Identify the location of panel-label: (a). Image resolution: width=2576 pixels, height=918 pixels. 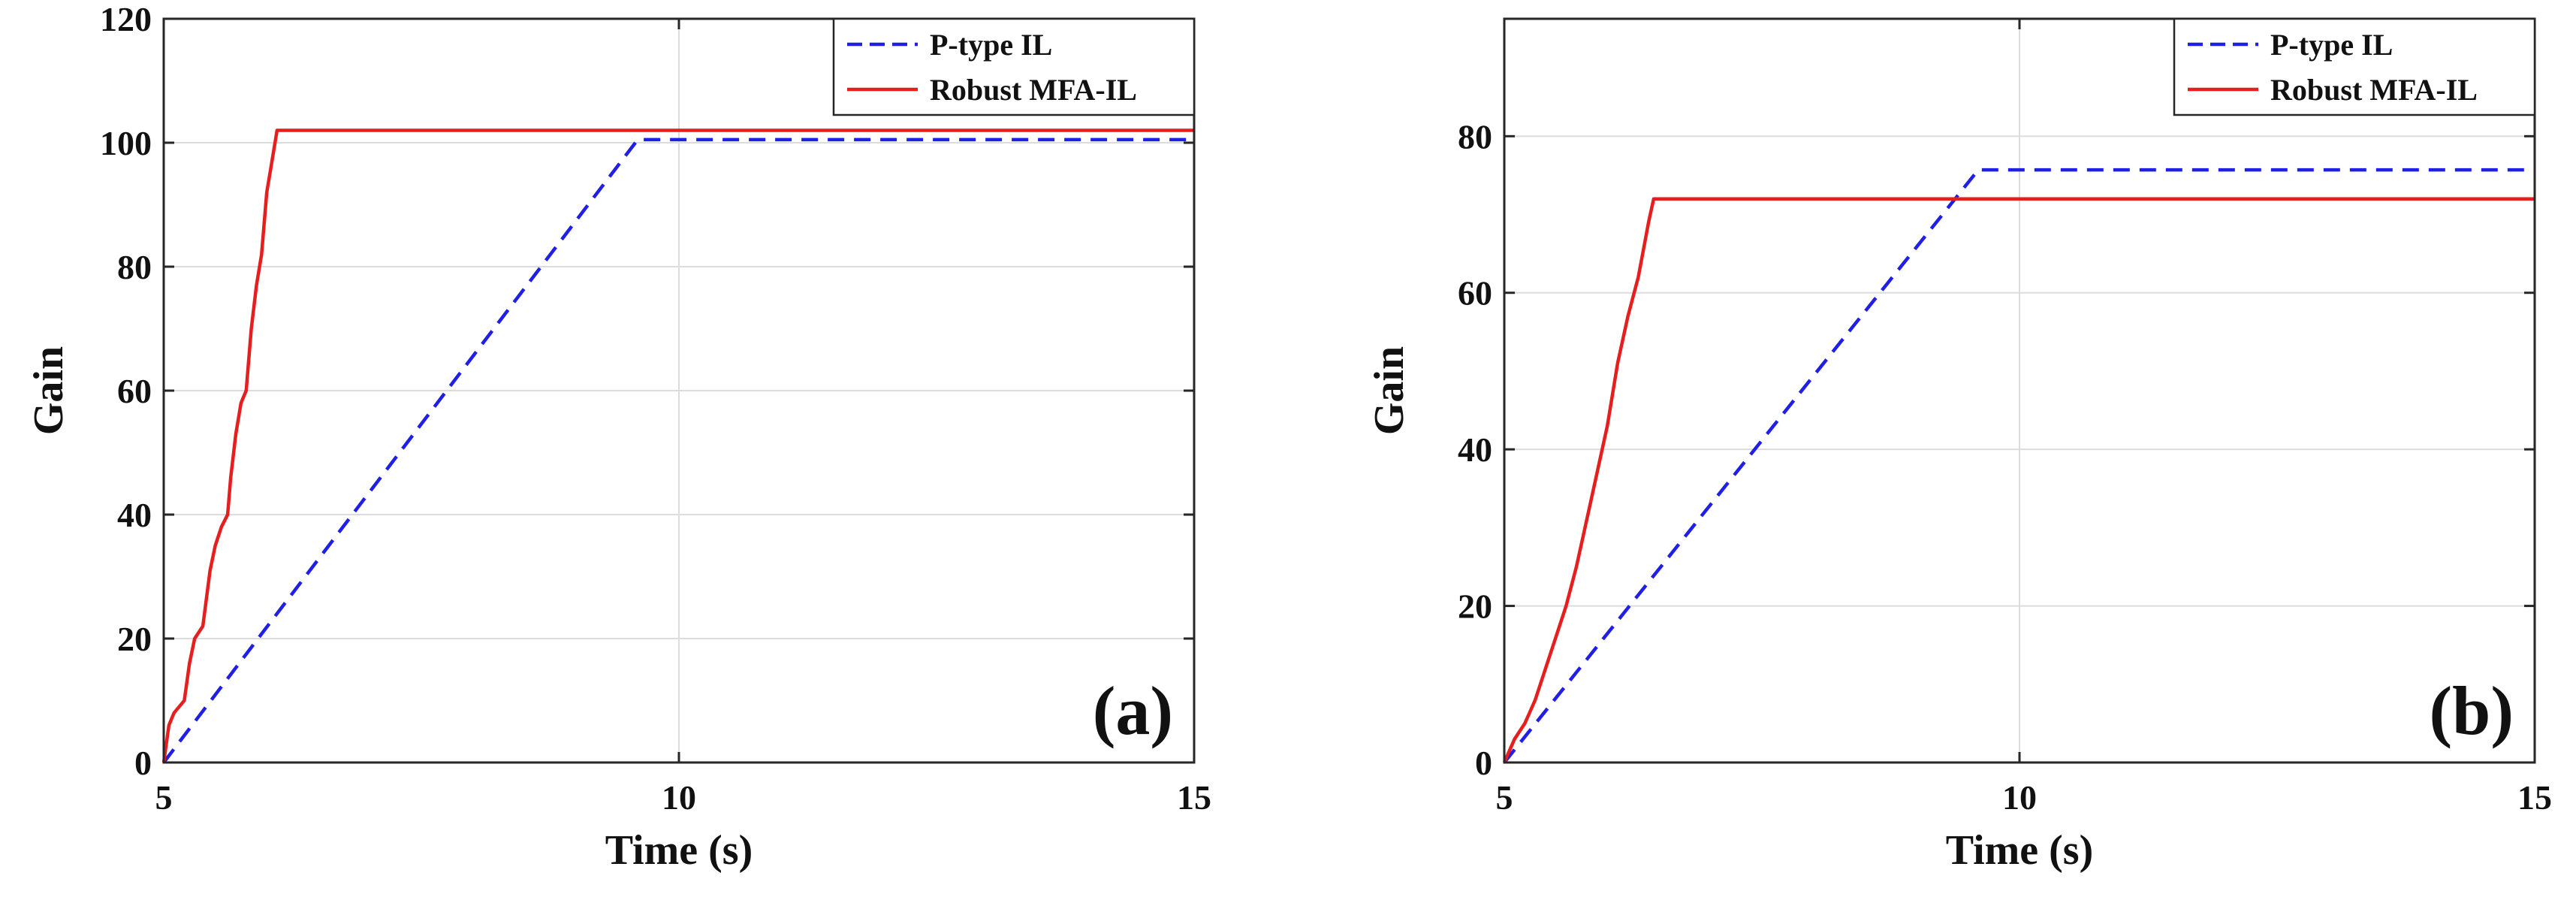
(1133, 710).